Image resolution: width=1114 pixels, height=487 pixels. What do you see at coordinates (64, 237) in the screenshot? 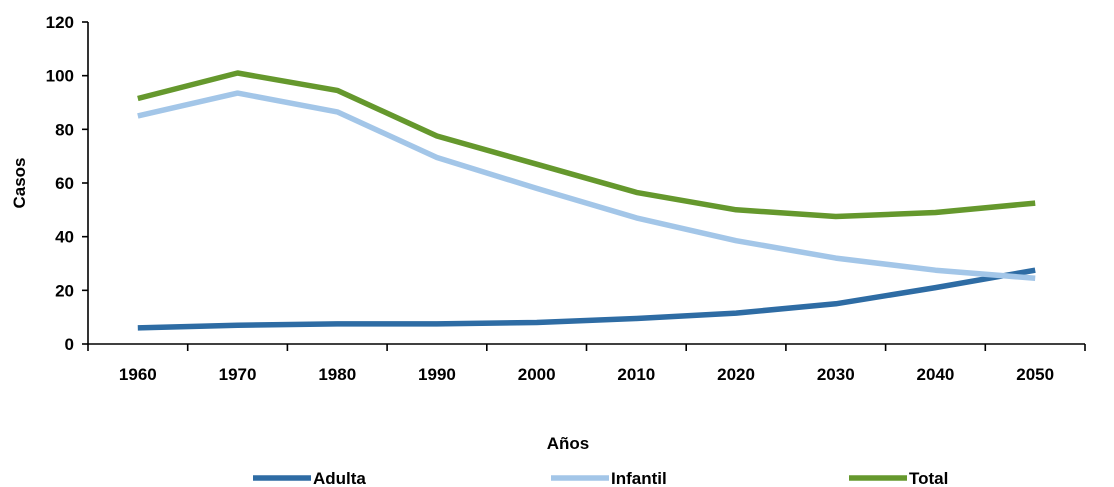
I see `y-tick-label: 40` at bounding box center [64, 237].